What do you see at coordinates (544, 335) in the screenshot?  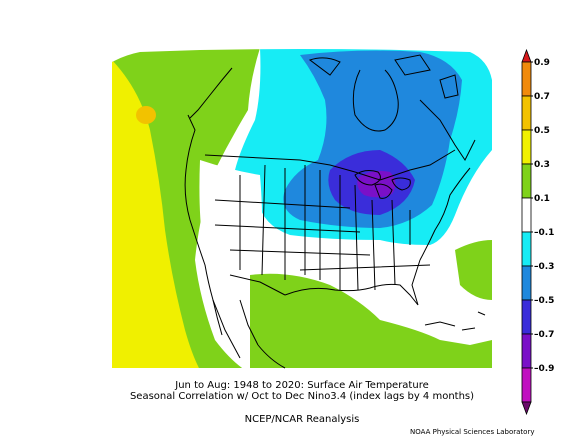 I see `colorbar-tick-label: –0.7` at bounding box center [544, 335].